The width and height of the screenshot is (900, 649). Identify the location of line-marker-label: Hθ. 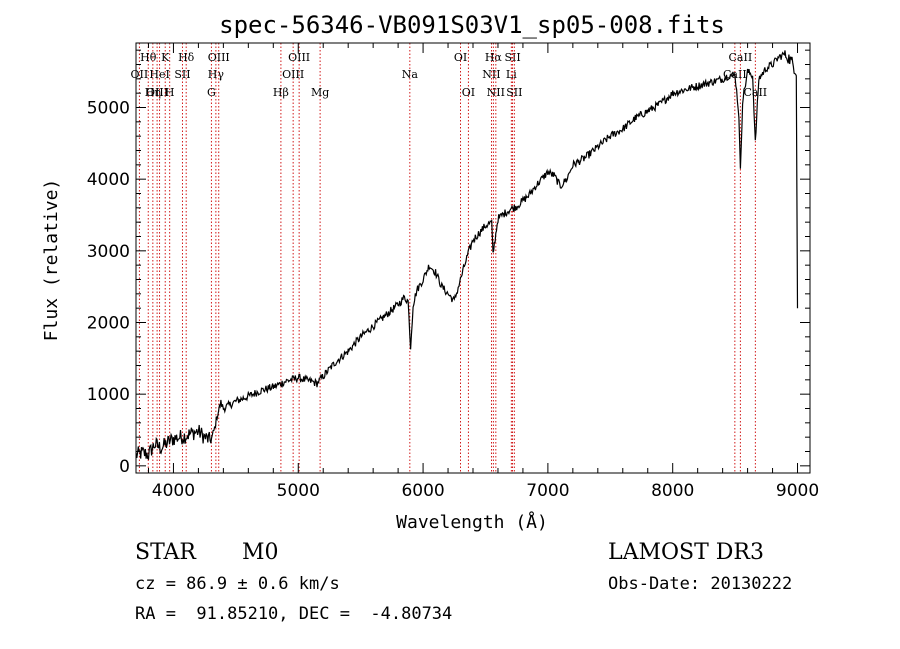
(148, 57).